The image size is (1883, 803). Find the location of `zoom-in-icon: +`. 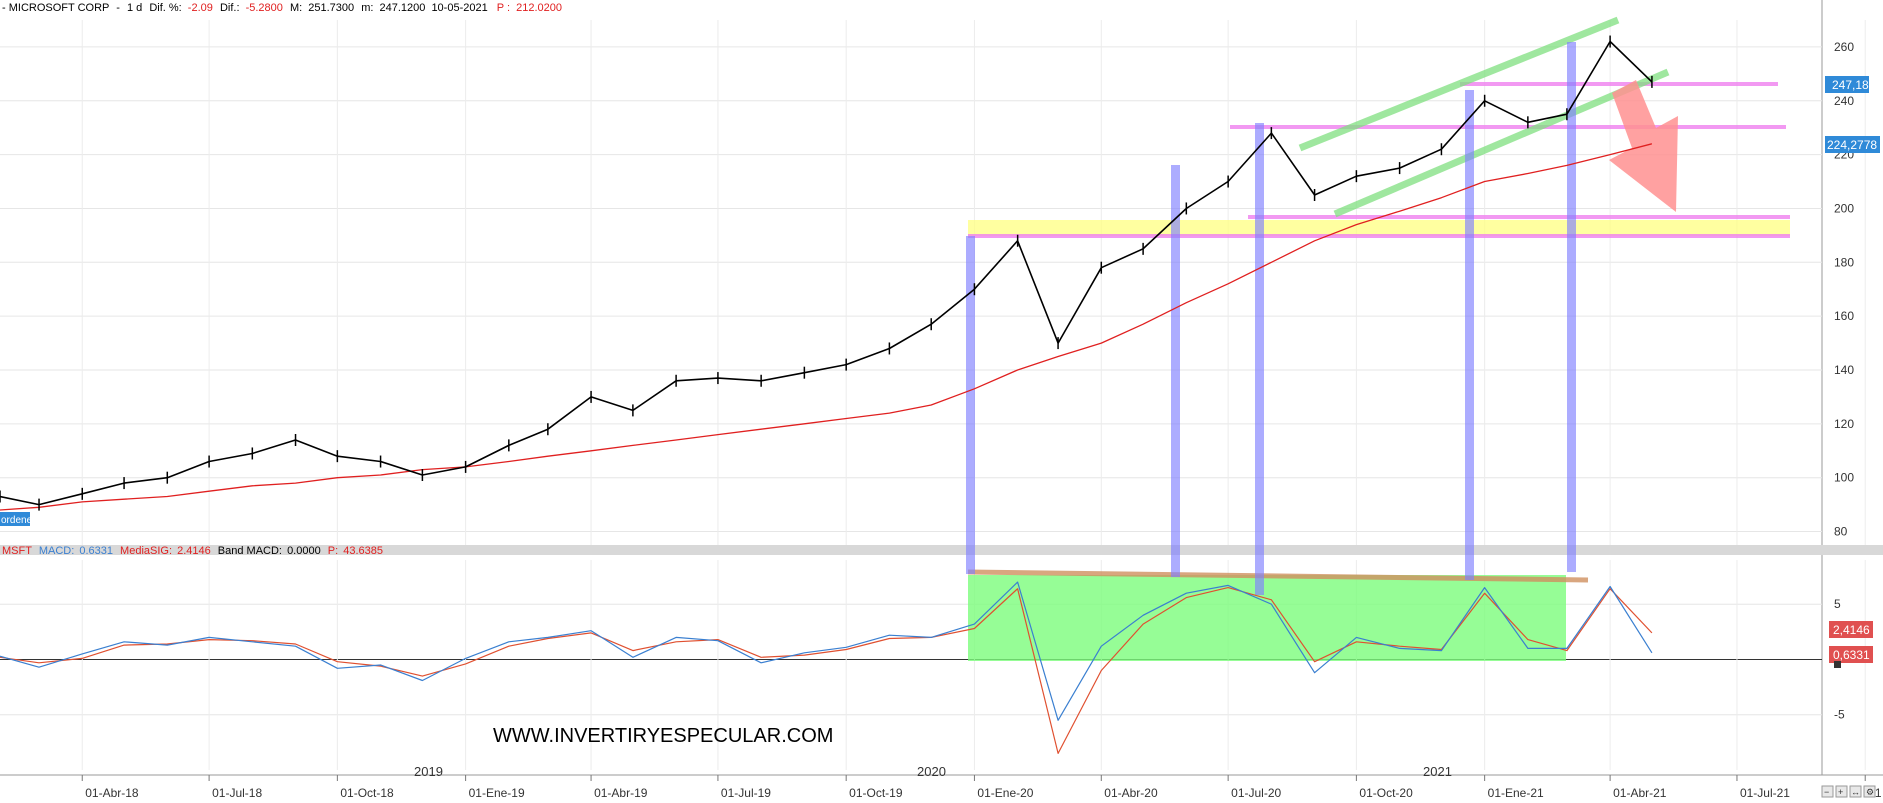

zoom-in-icon: + is located at coordinates (1840, 792).